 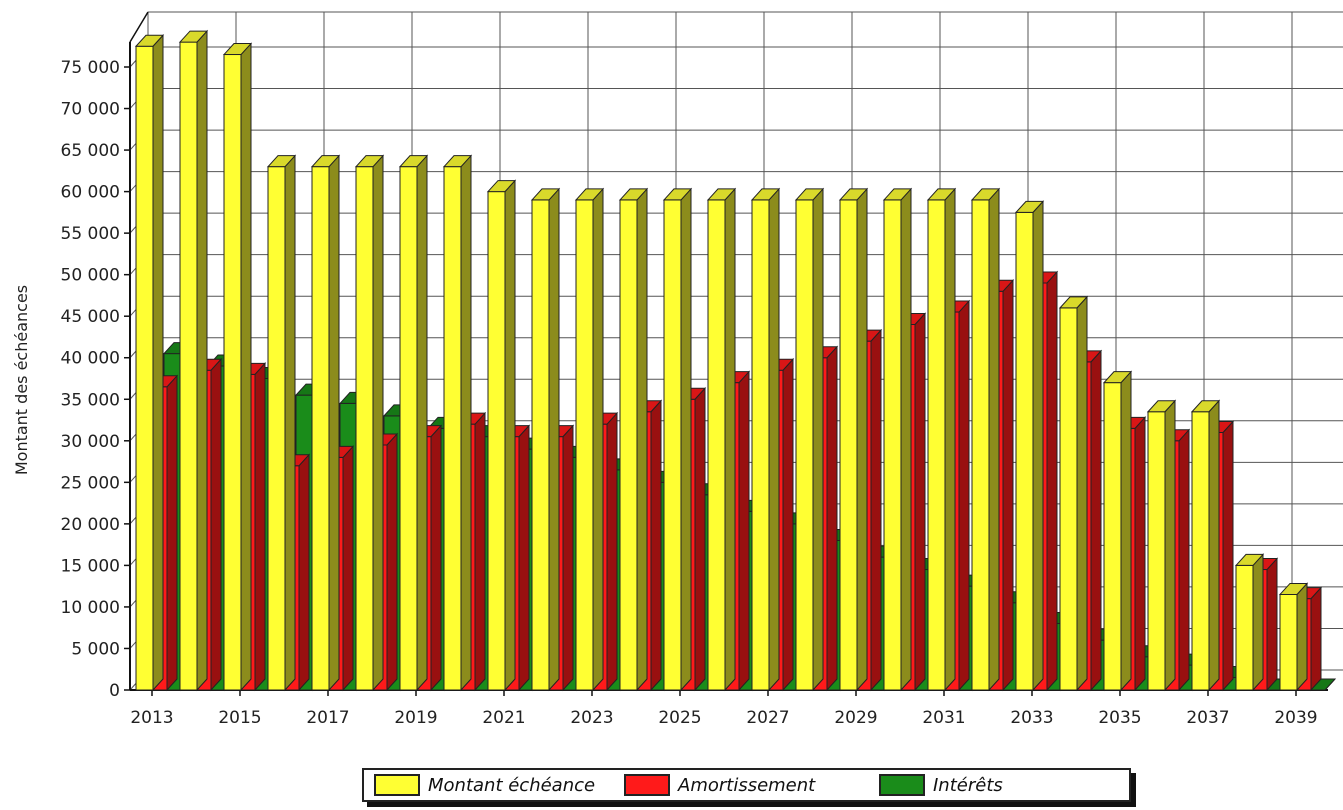 I want to click on x-tick-label: 2025, so click(x=679, y=718).